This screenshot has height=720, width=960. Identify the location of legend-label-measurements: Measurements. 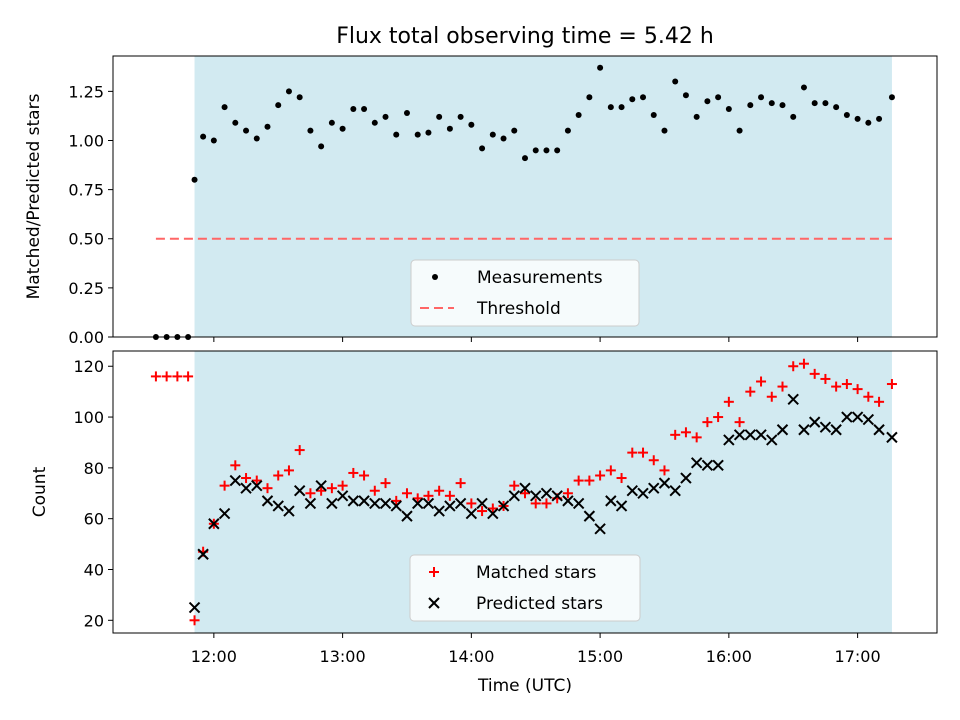
(540, 278).